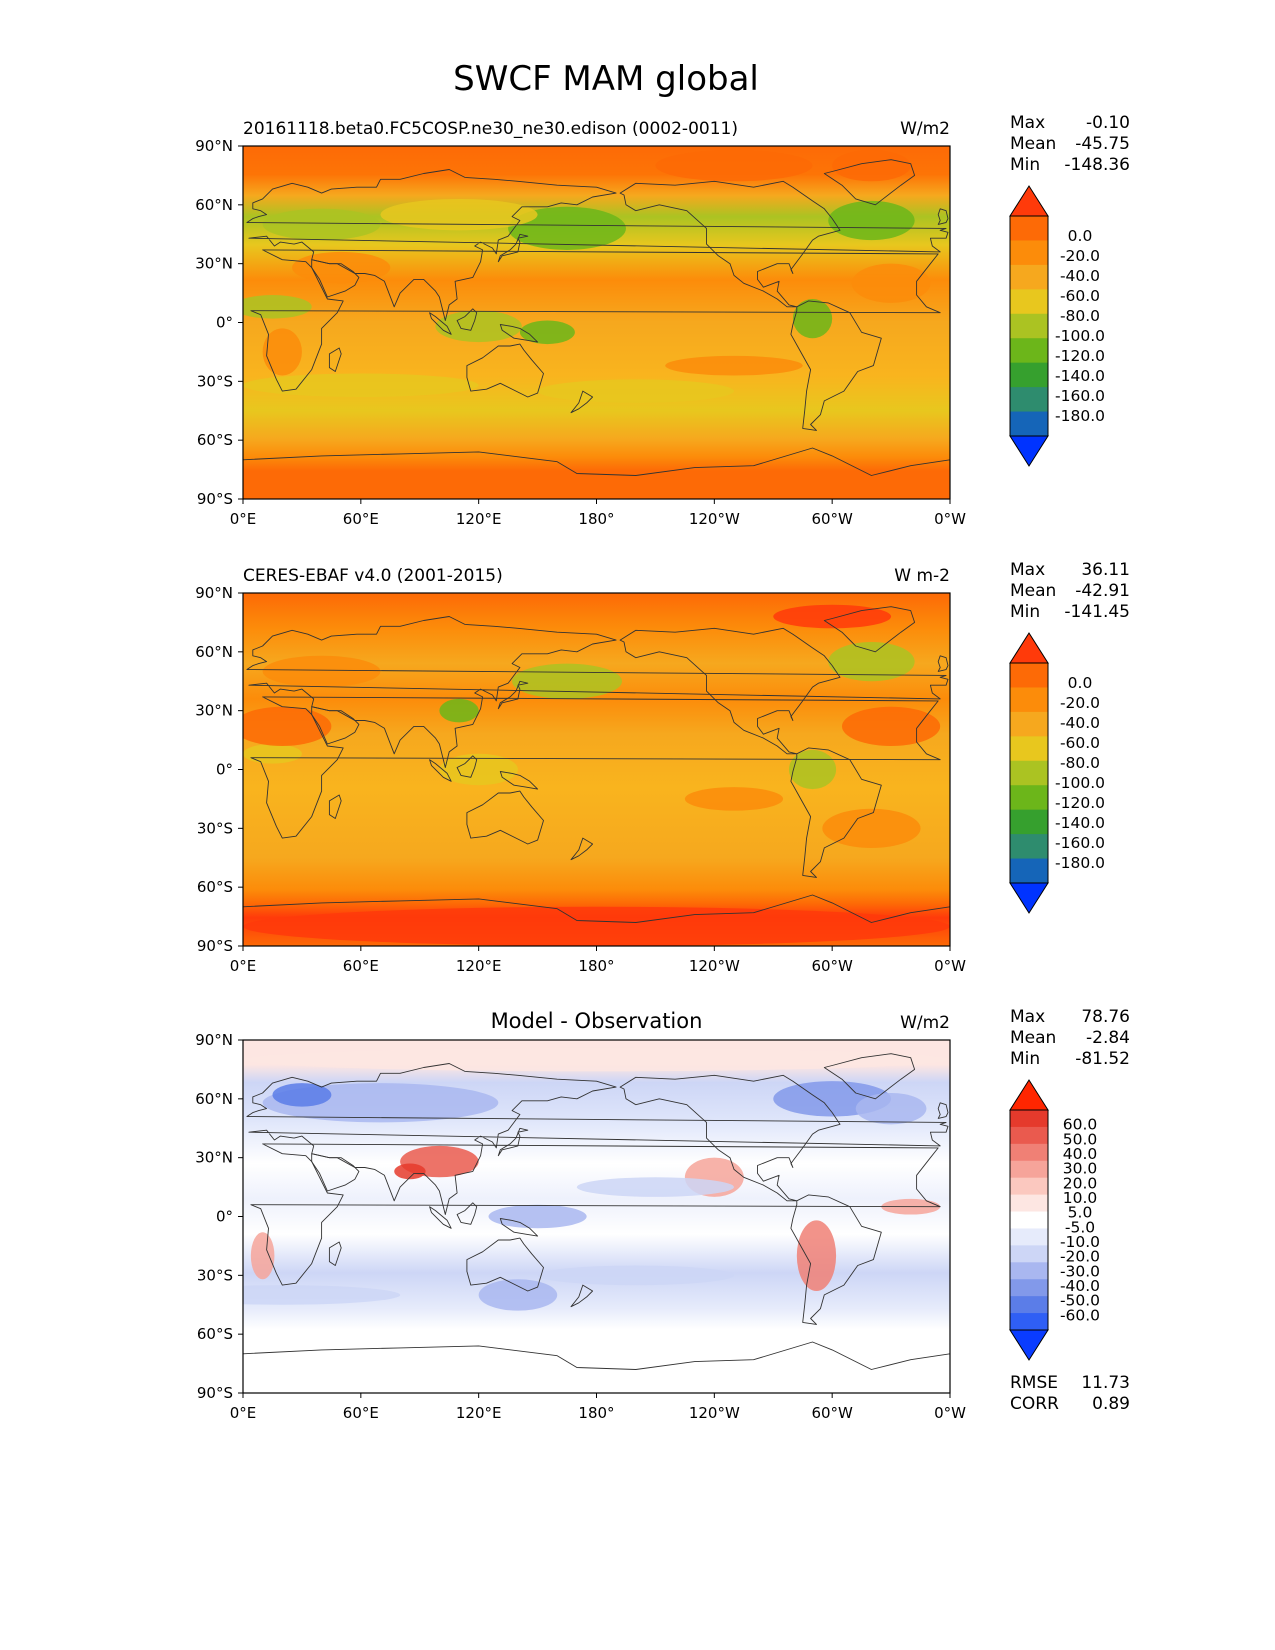  What do you see at coordinates (335, 806) in the screenshot?
I see `coastline-madagascar` at bounding box center [335, 806].